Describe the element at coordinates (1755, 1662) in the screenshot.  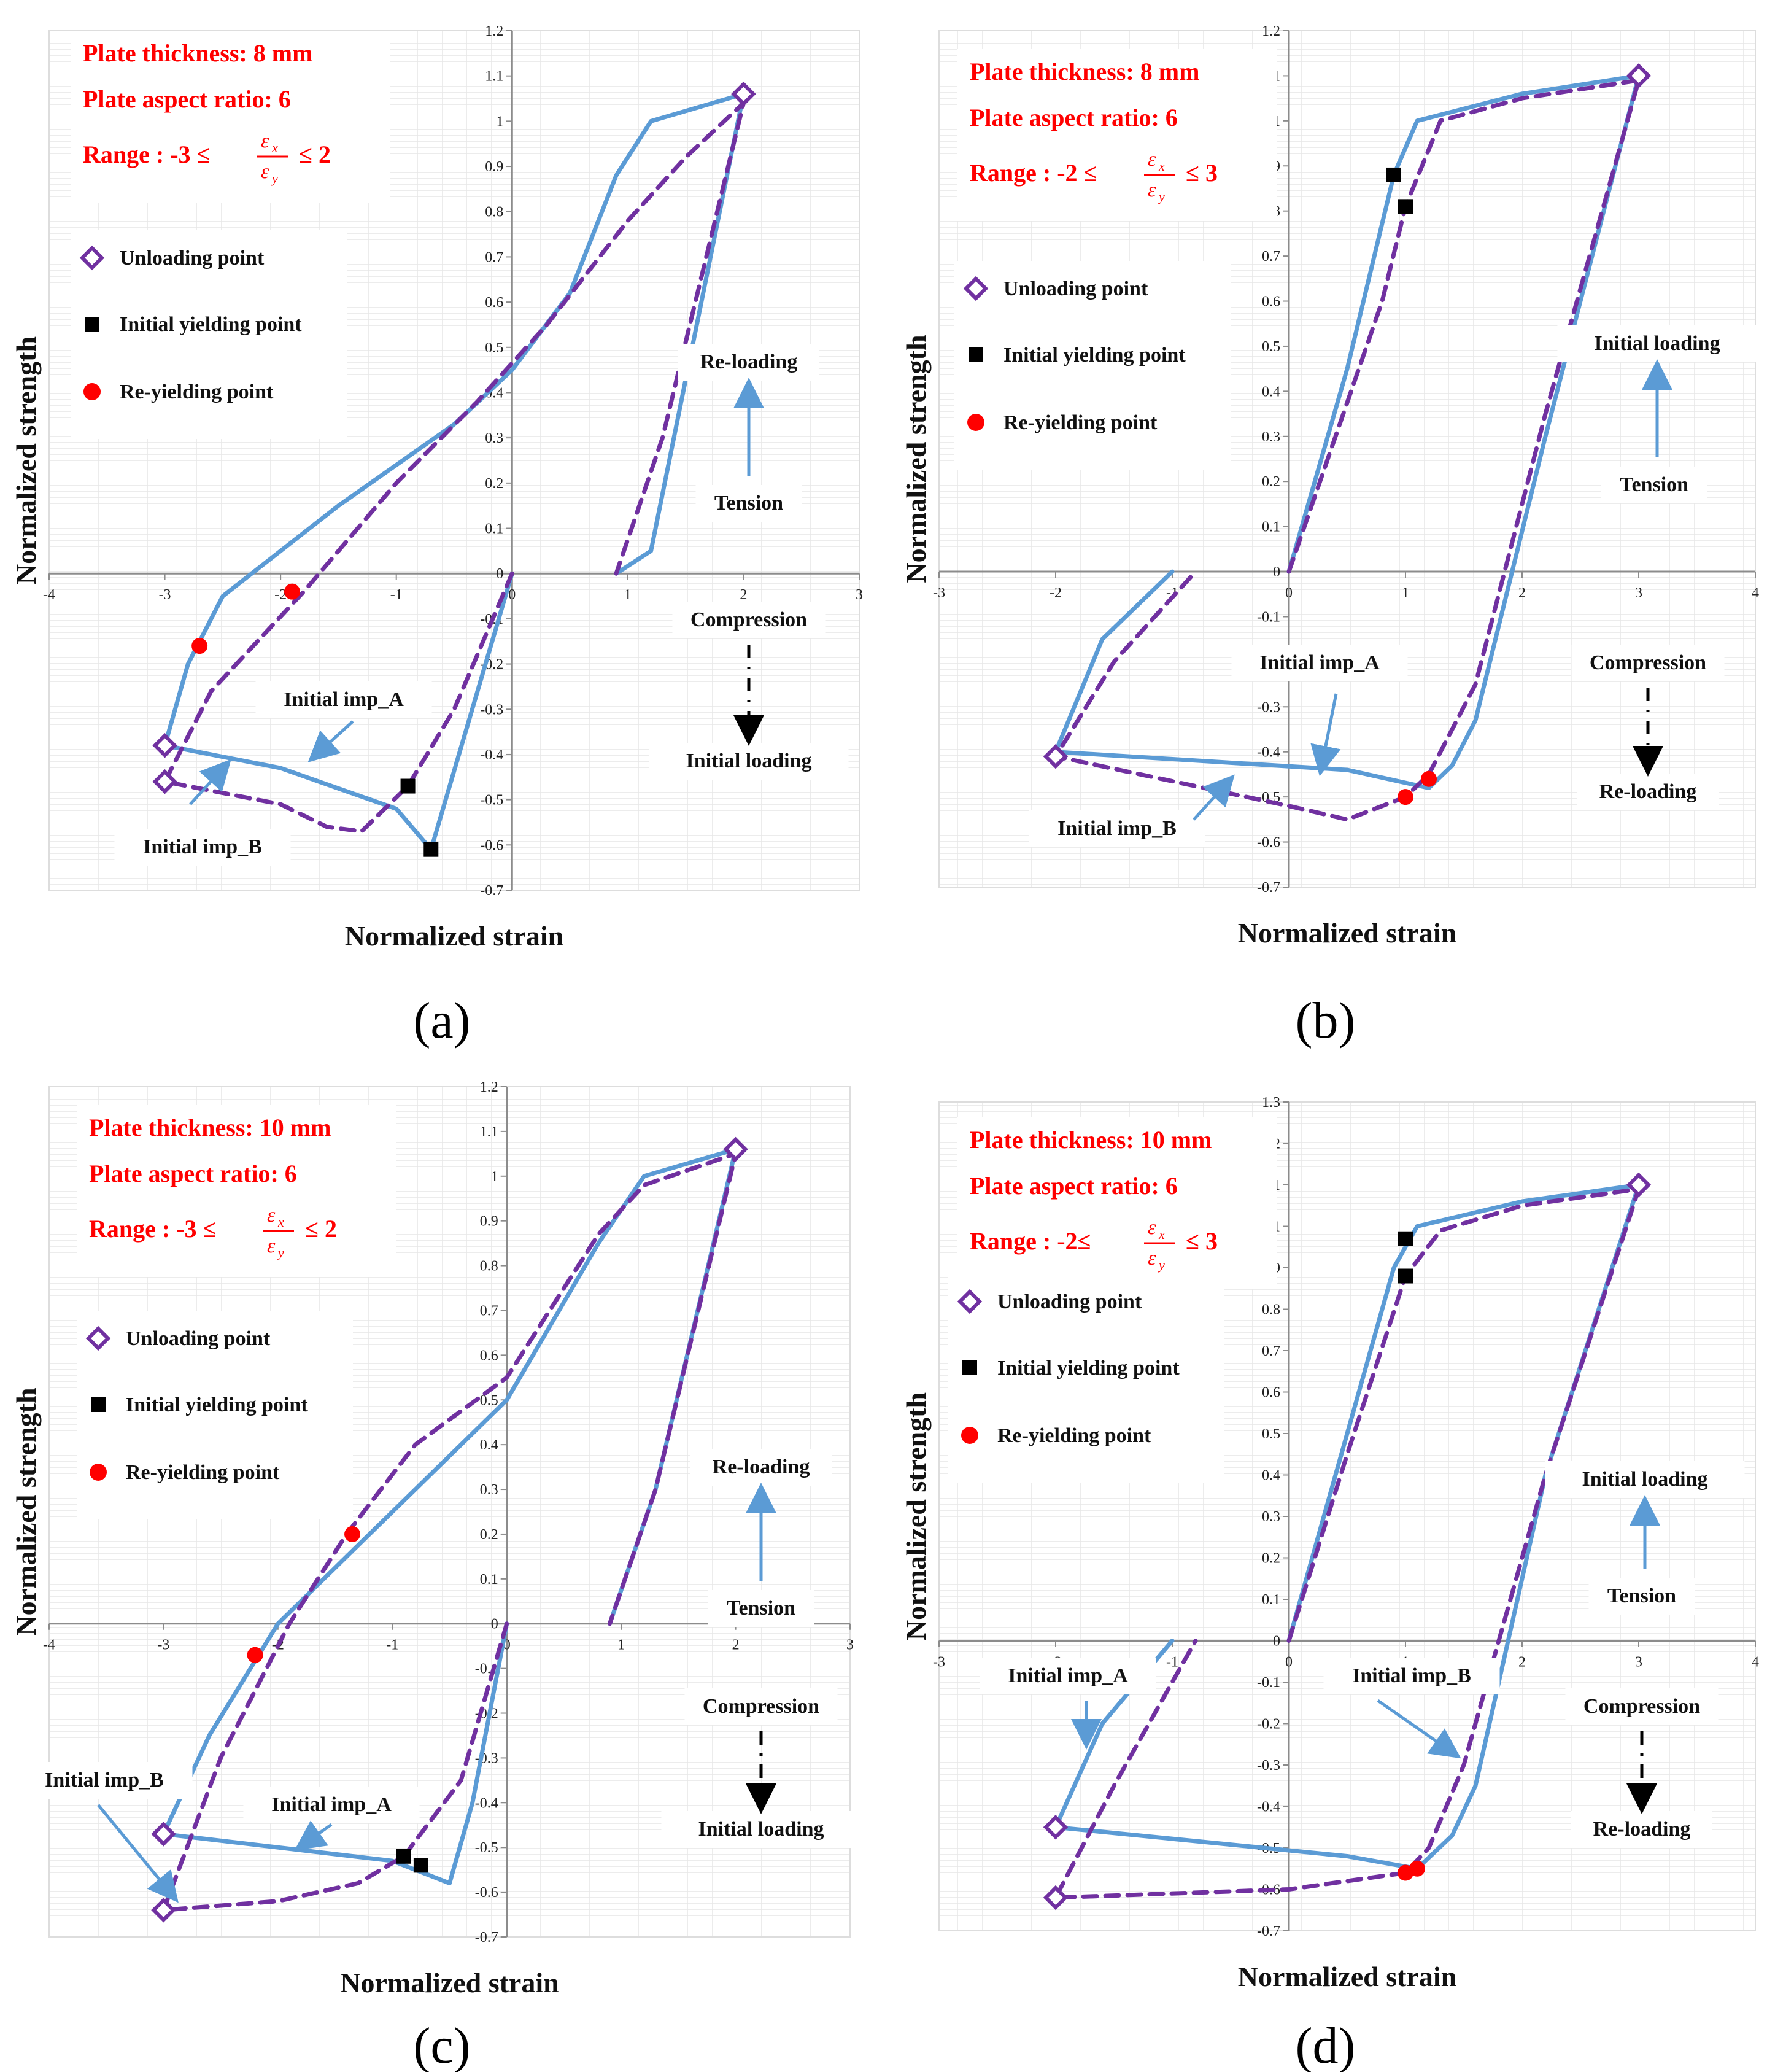
I see `x-tick-label: 4` at that location.